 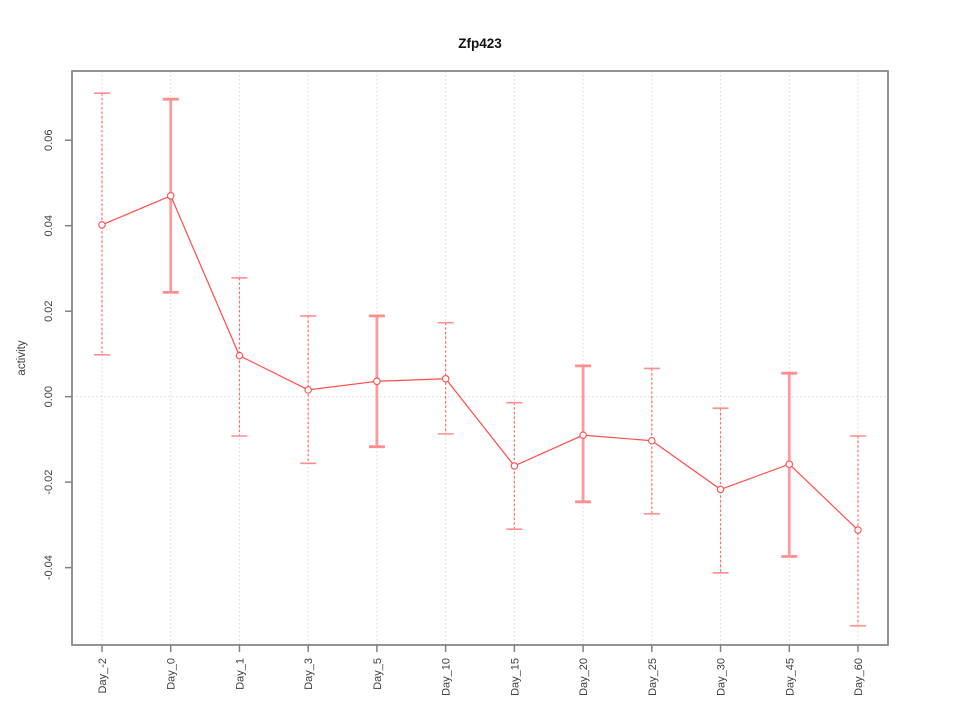 What do you see at coordinates (584, 677) in the screenshot?
I see `x-tick-label: Day_20` at bounding box center [584, 677].